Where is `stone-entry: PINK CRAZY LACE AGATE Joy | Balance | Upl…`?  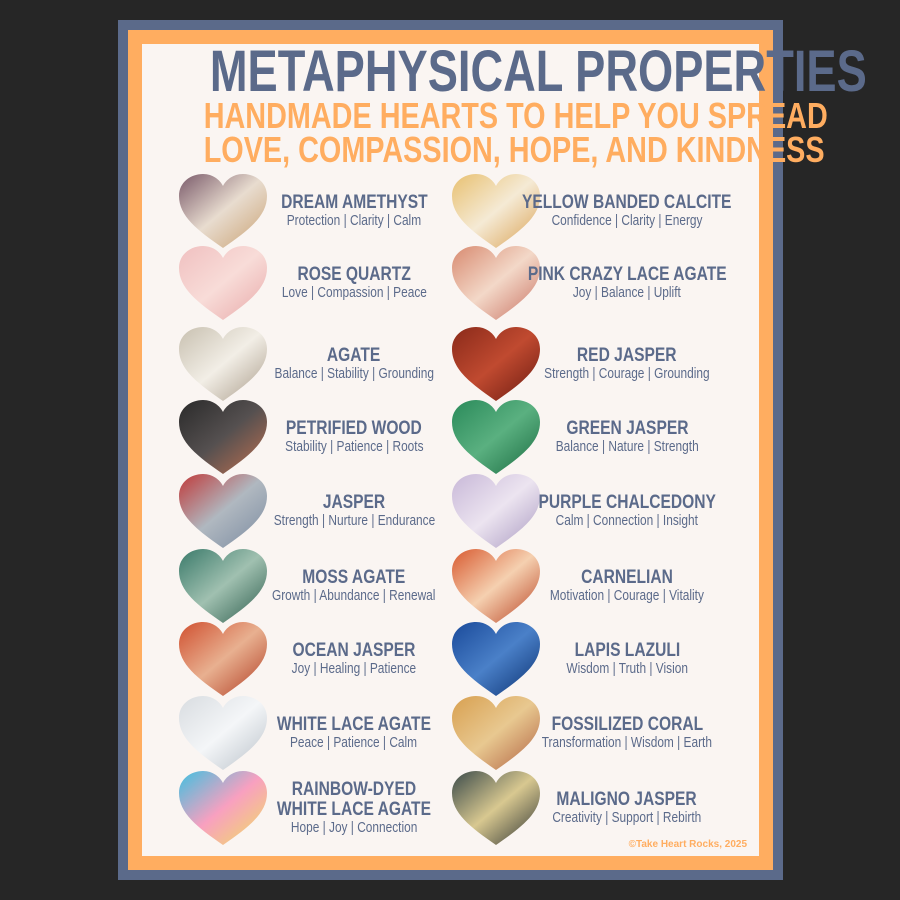 stone-entry: PINK CRAZY LACE AGATE Joy | Balance | Upl… is located at coordinates (573, 284).